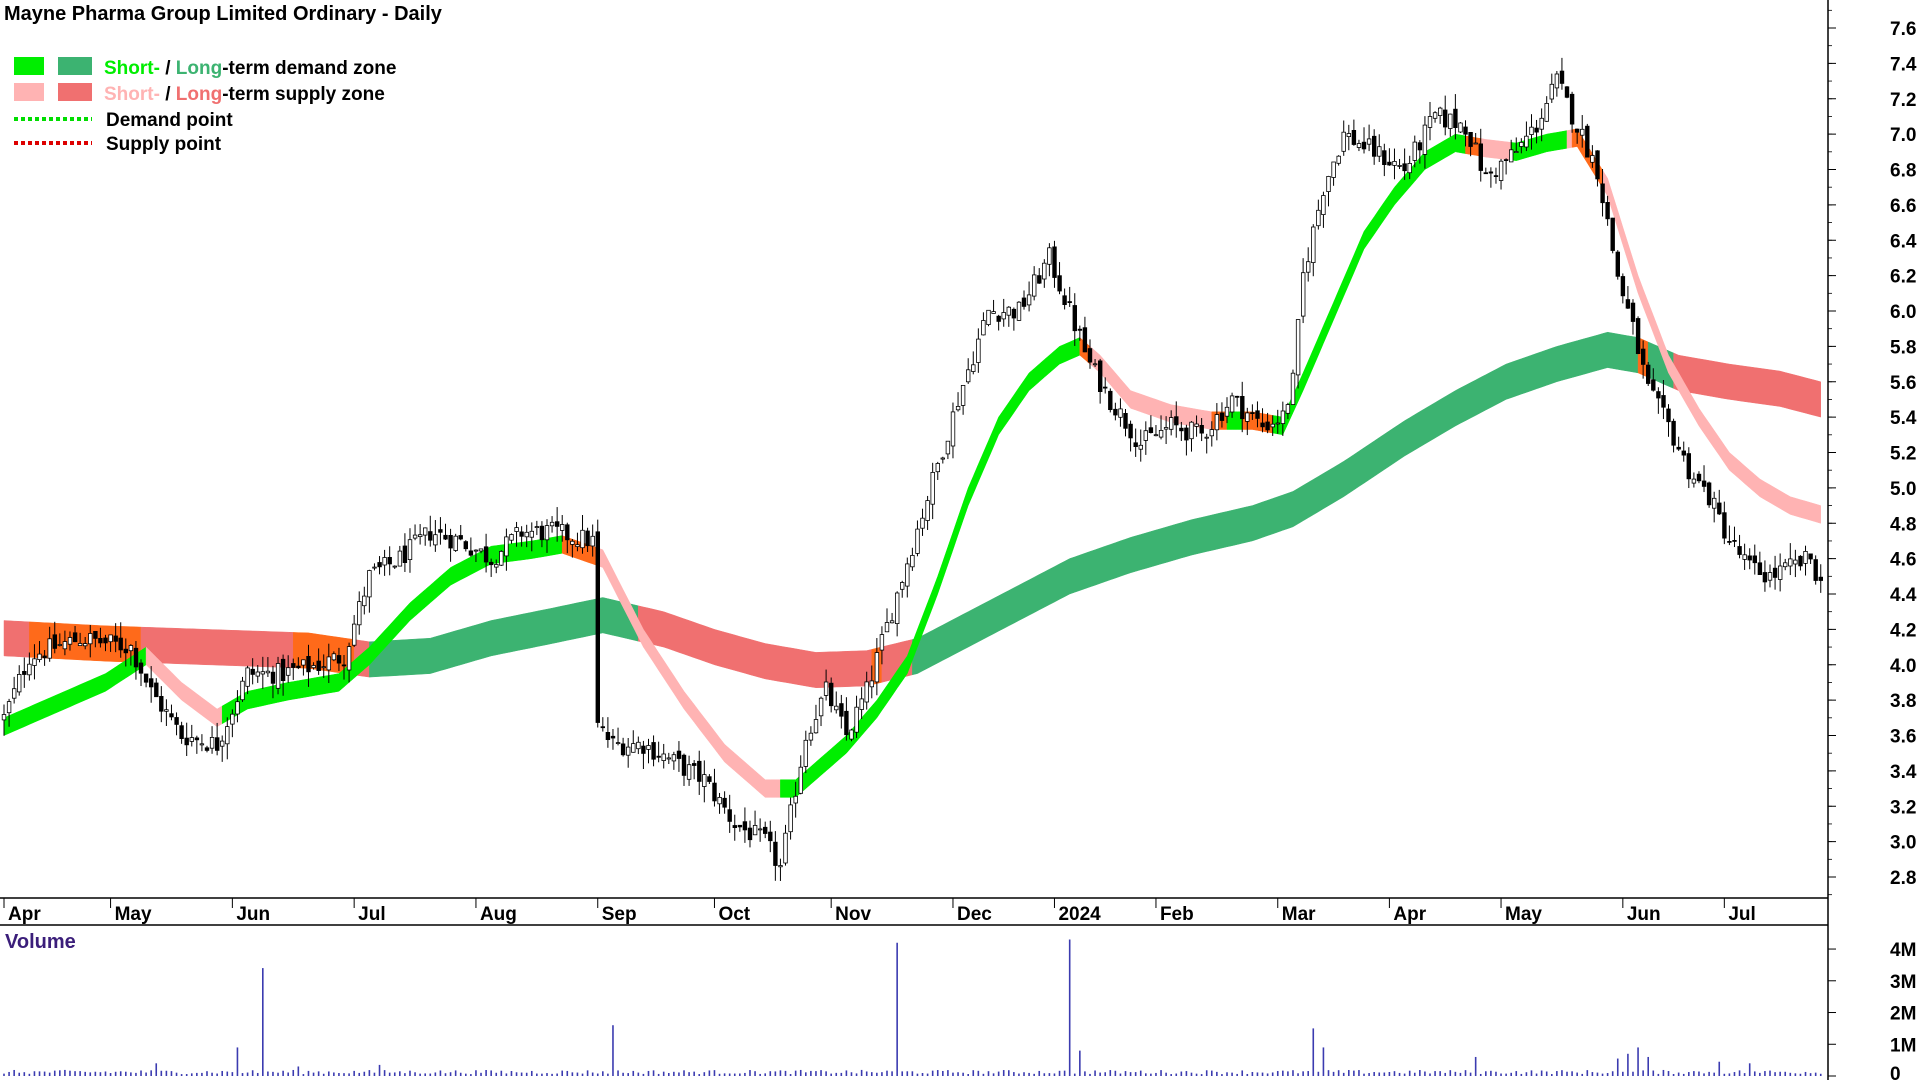 This screenshot has height=1080, width=1920. Describe the element at coordinates (1903, 241) in the screenshot. I see `price-tick-label: 6.4` at that location.